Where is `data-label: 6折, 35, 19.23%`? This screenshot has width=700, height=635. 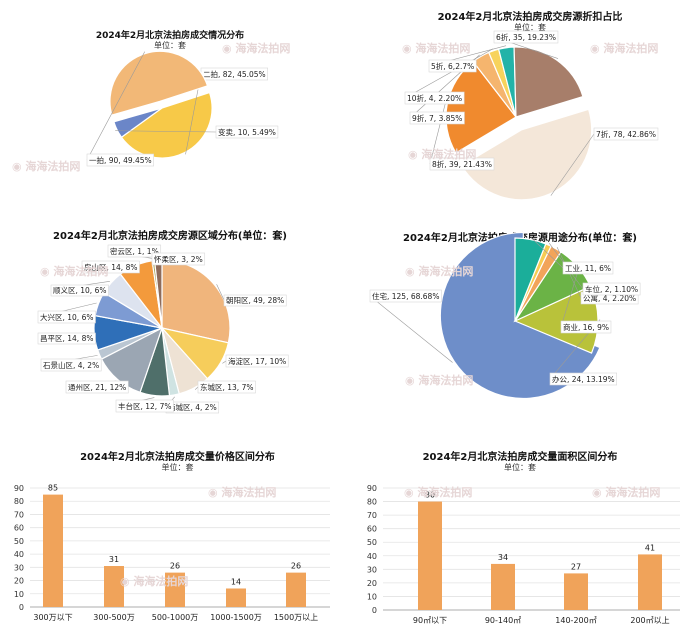
data-label: 6折, 35, 19.23% is located at coordinates (526, 37).